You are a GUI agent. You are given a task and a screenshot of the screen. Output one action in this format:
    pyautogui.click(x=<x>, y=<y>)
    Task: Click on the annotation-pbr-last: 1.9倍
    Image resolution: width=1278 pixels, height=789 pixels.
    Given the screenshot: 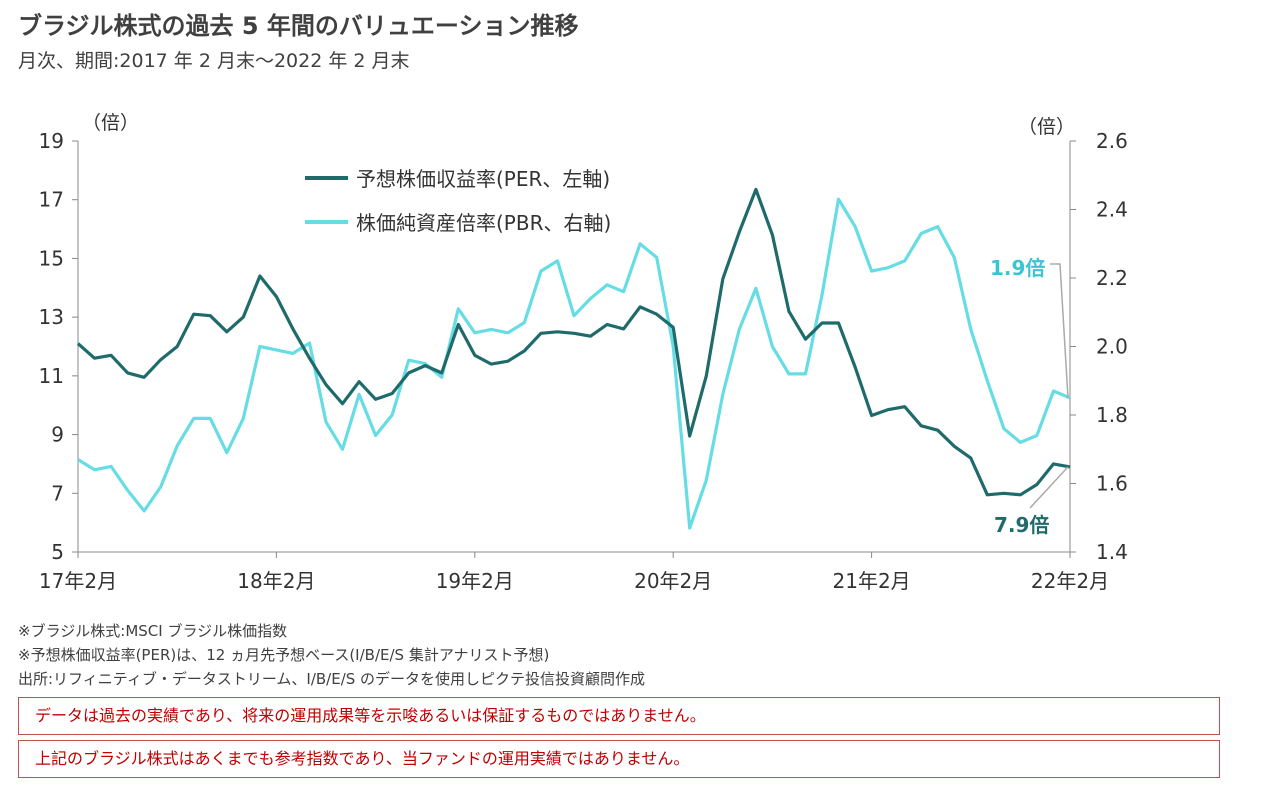 What is the action you would take?
    pyautogui.click(x=1017, y=268)
    